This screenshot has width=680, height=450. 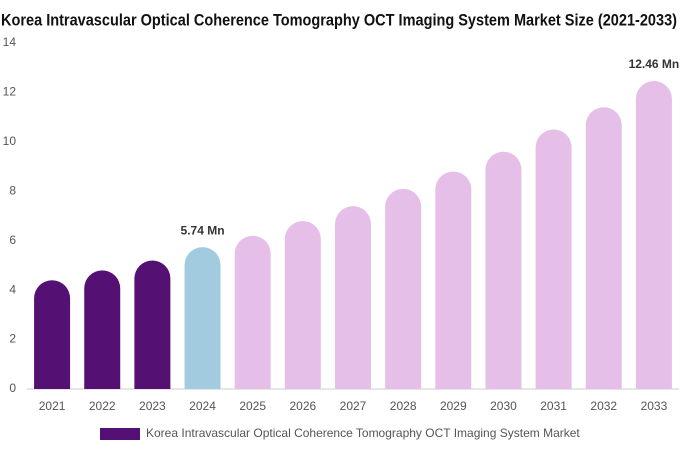 I want to click on x-tick-label: 2032, so click(x=603, y=406).